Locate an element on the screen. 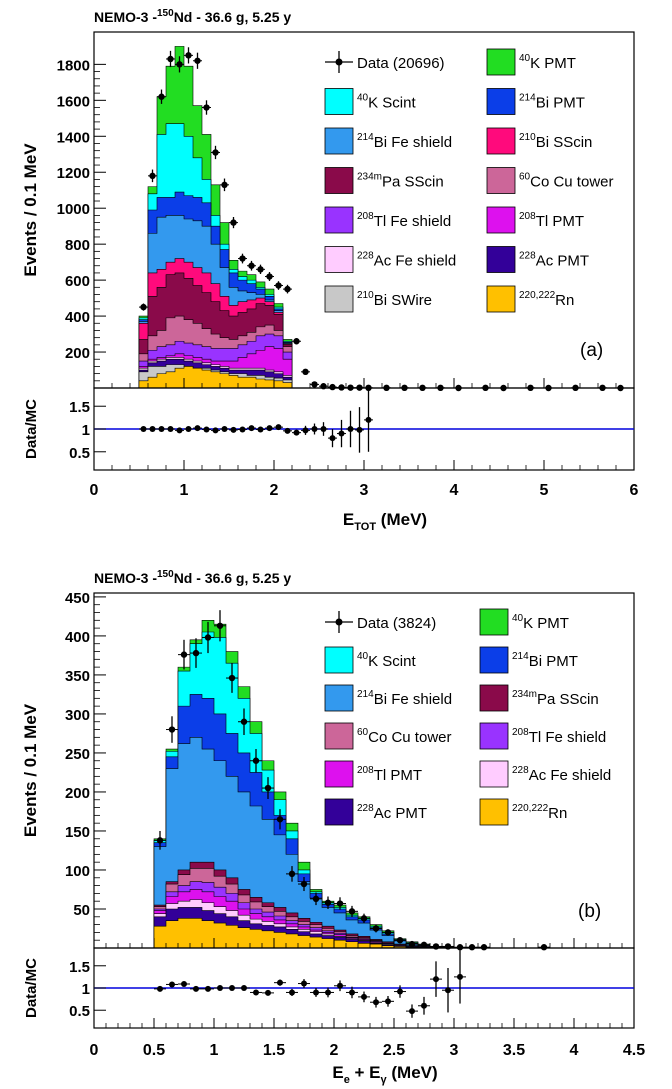  x-tick-label: 2 is located at coordinates (274, 490).